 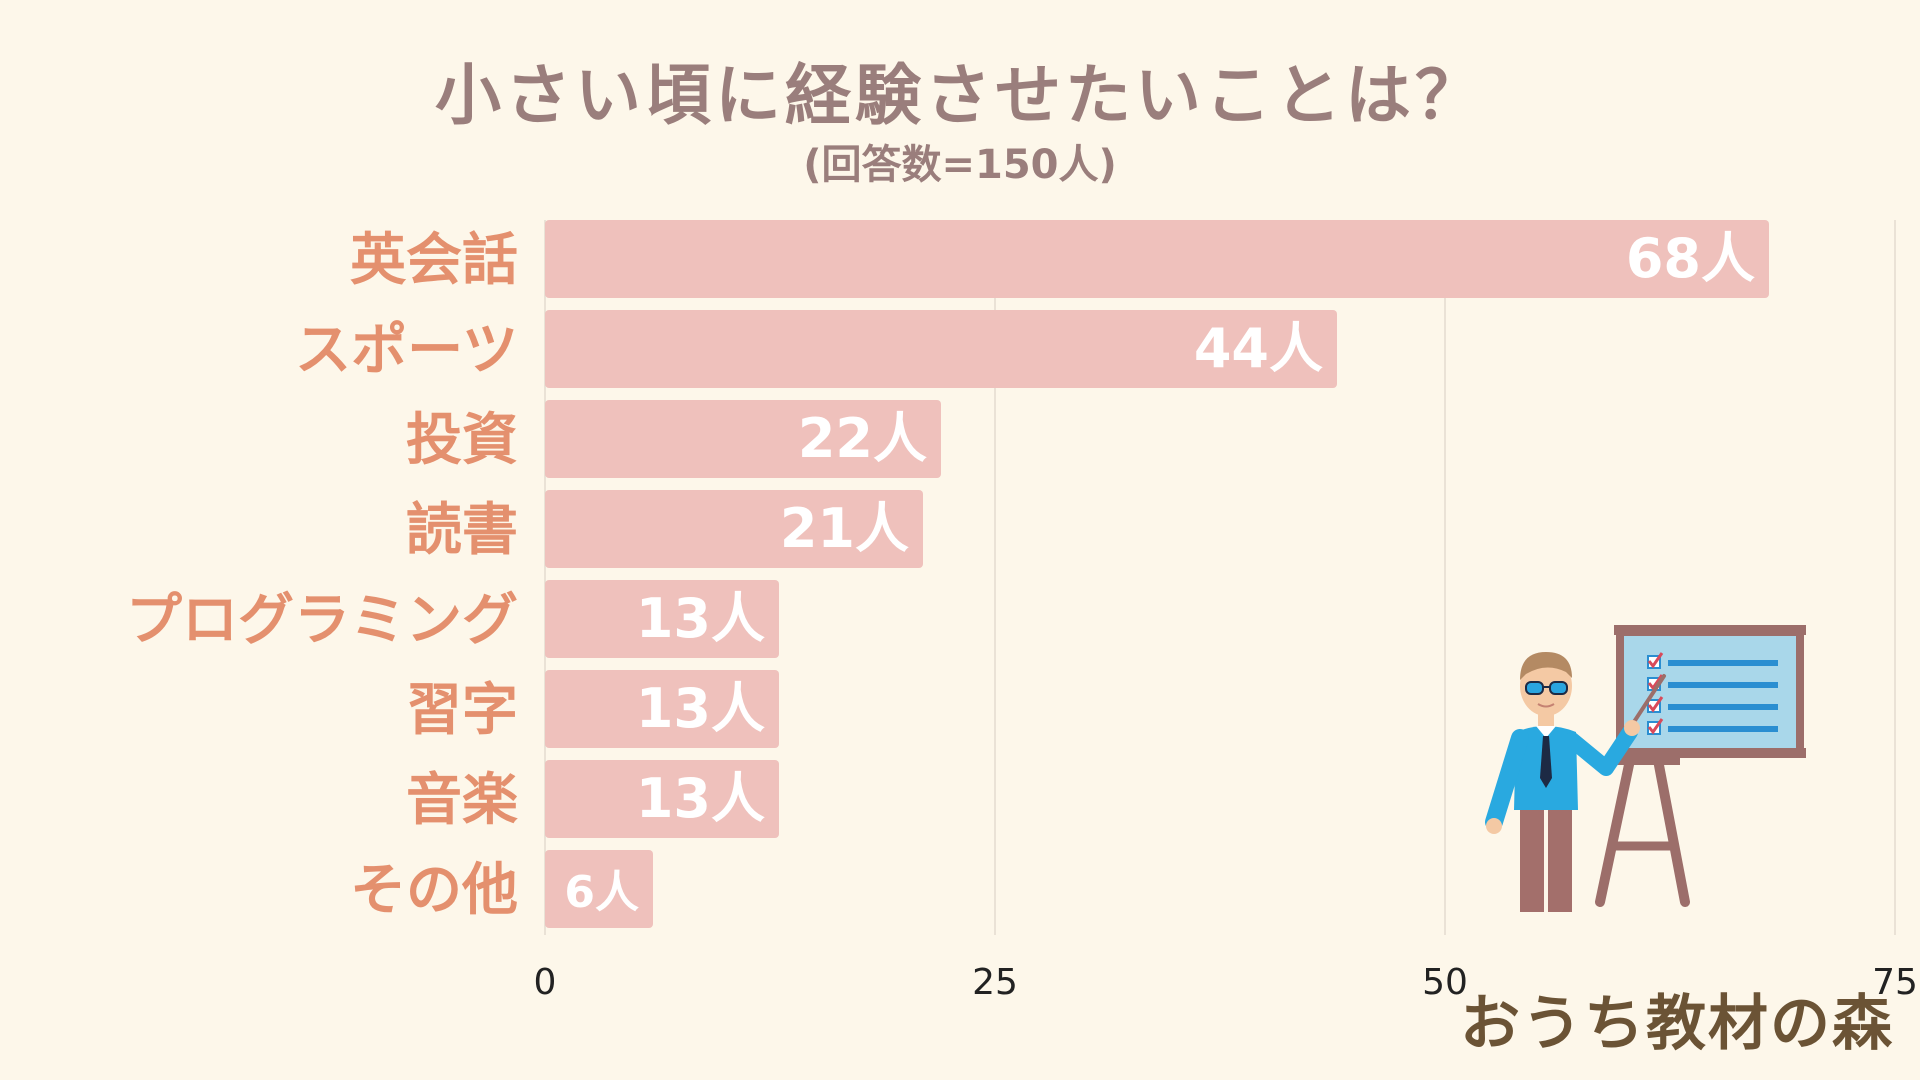 What do you see at coordinates (462, 710) in the screenshot?
I see `category-label: 習字` at bounding box center [462, 710].